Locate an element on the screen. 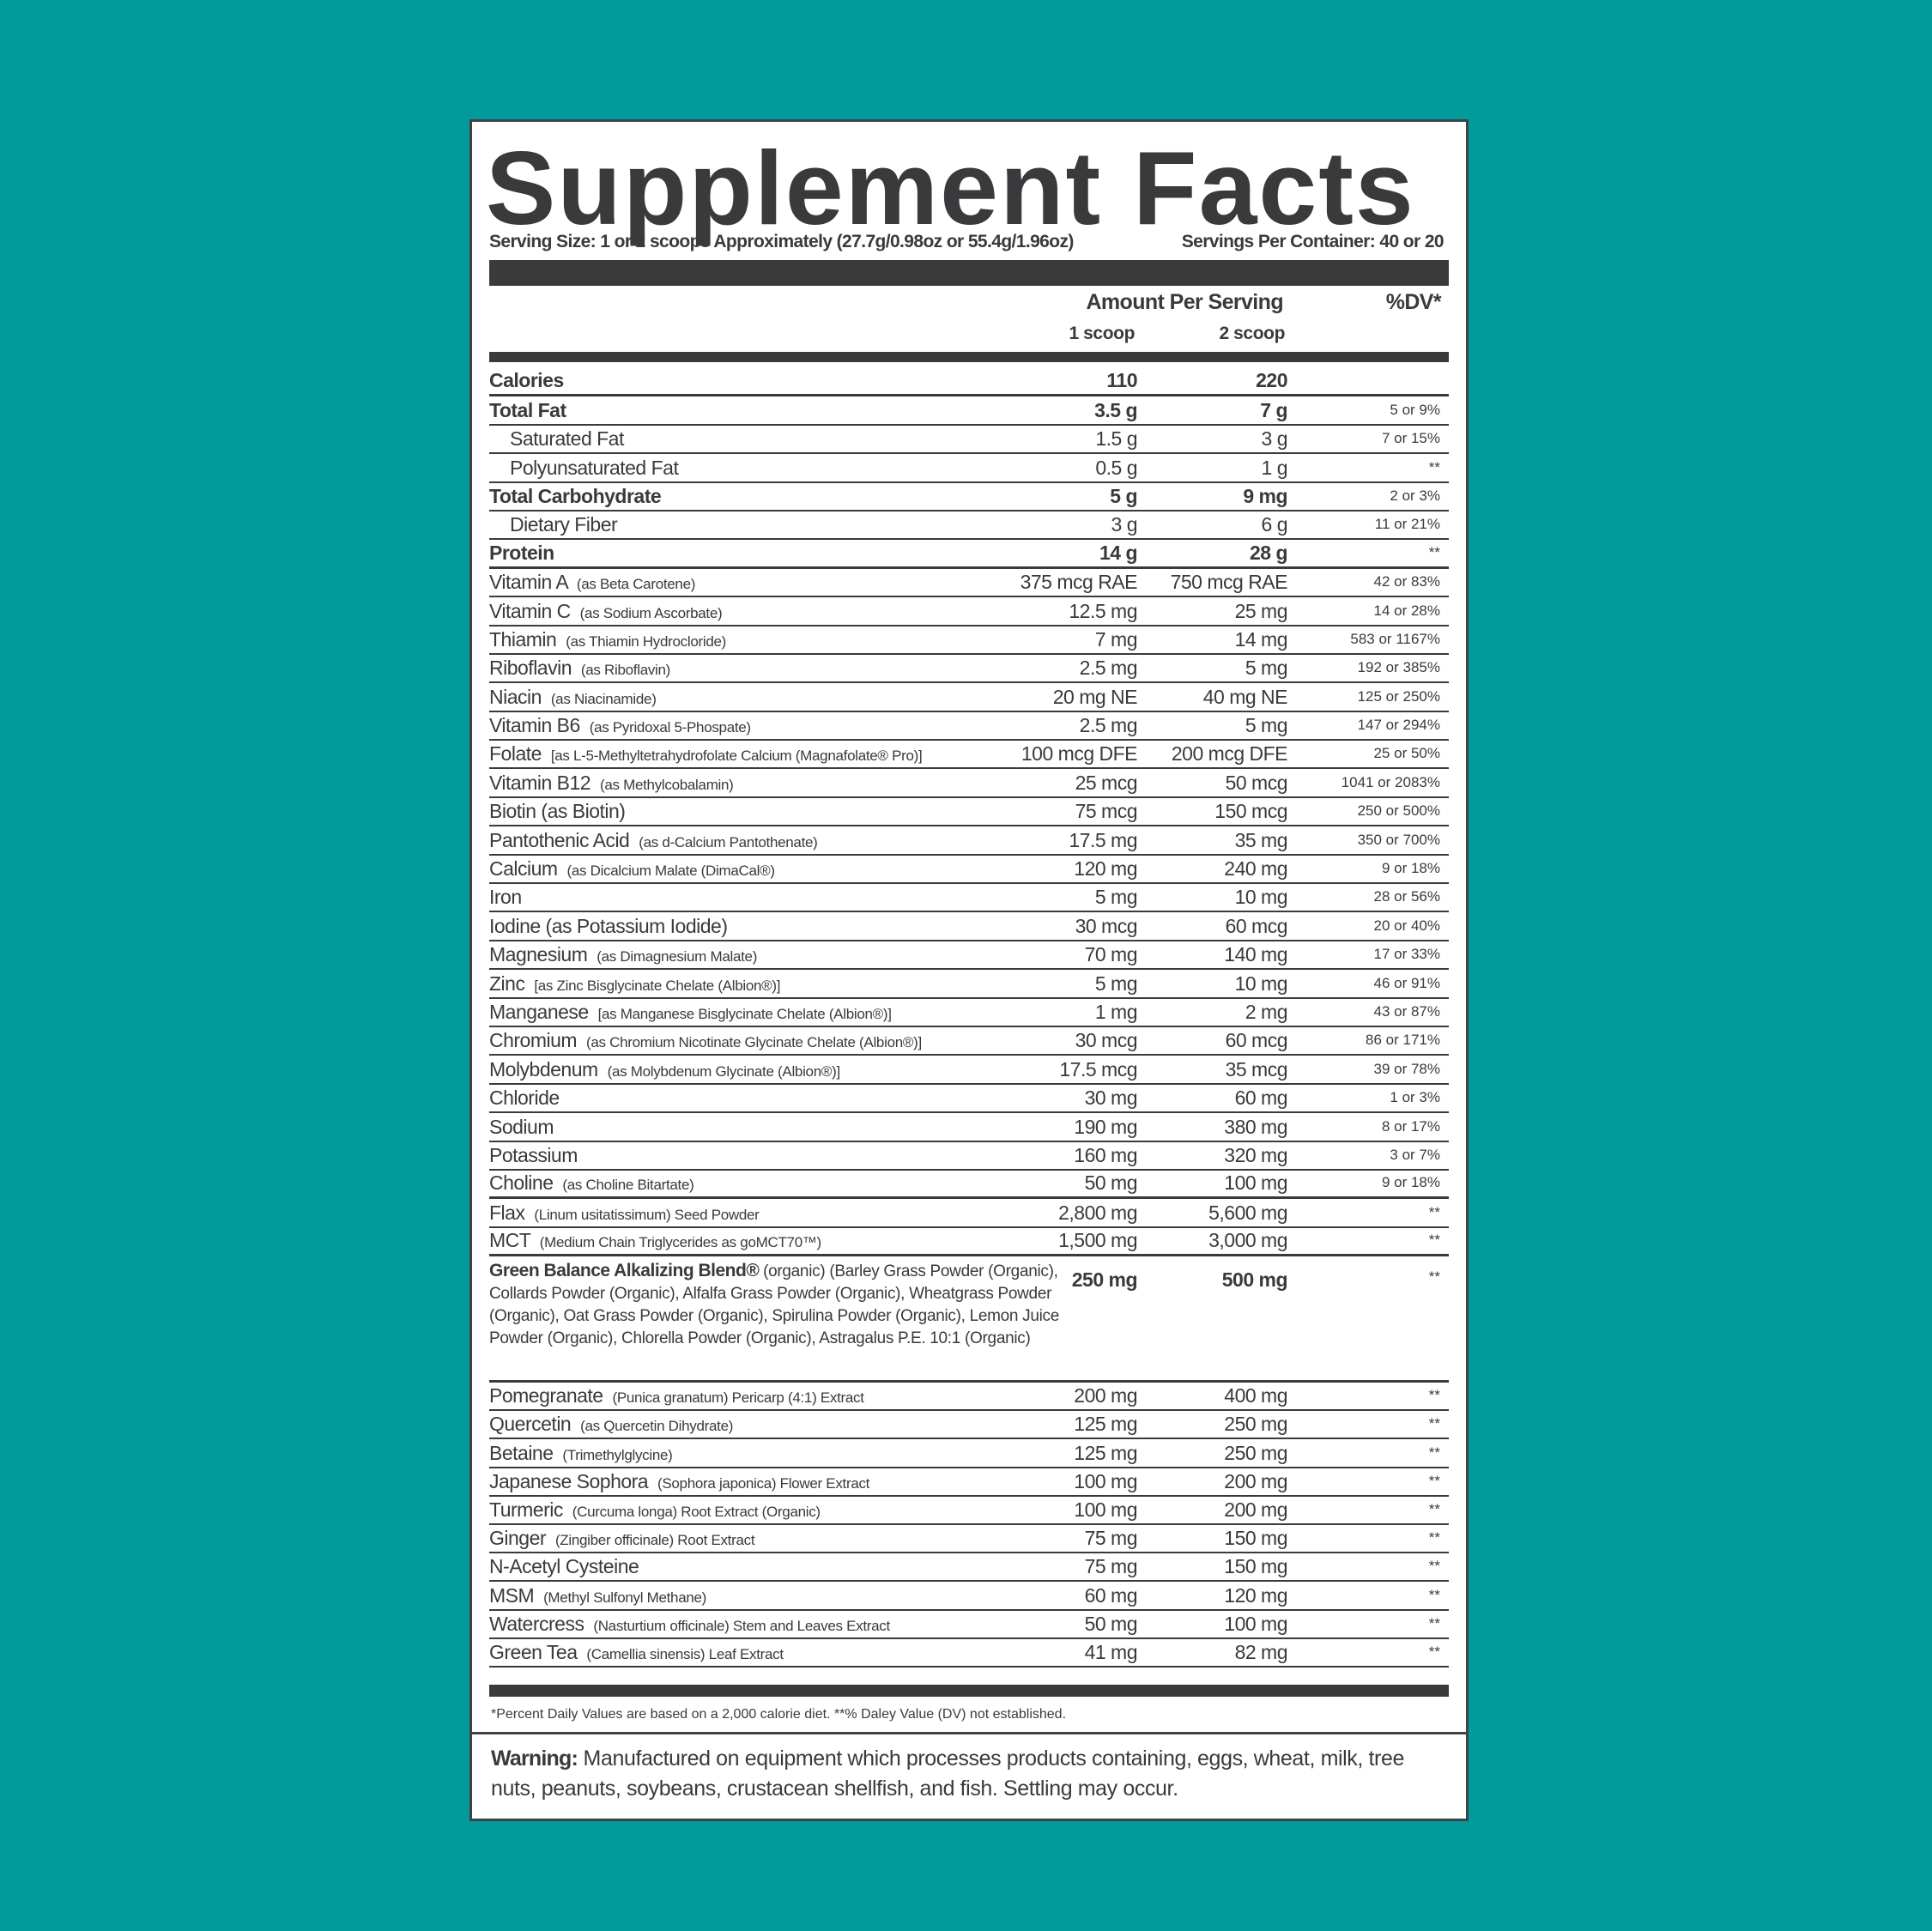 This screenshot has height=1931, width=1932. amount-2-scoop: 1 g is located at coordinates (1275, 468).